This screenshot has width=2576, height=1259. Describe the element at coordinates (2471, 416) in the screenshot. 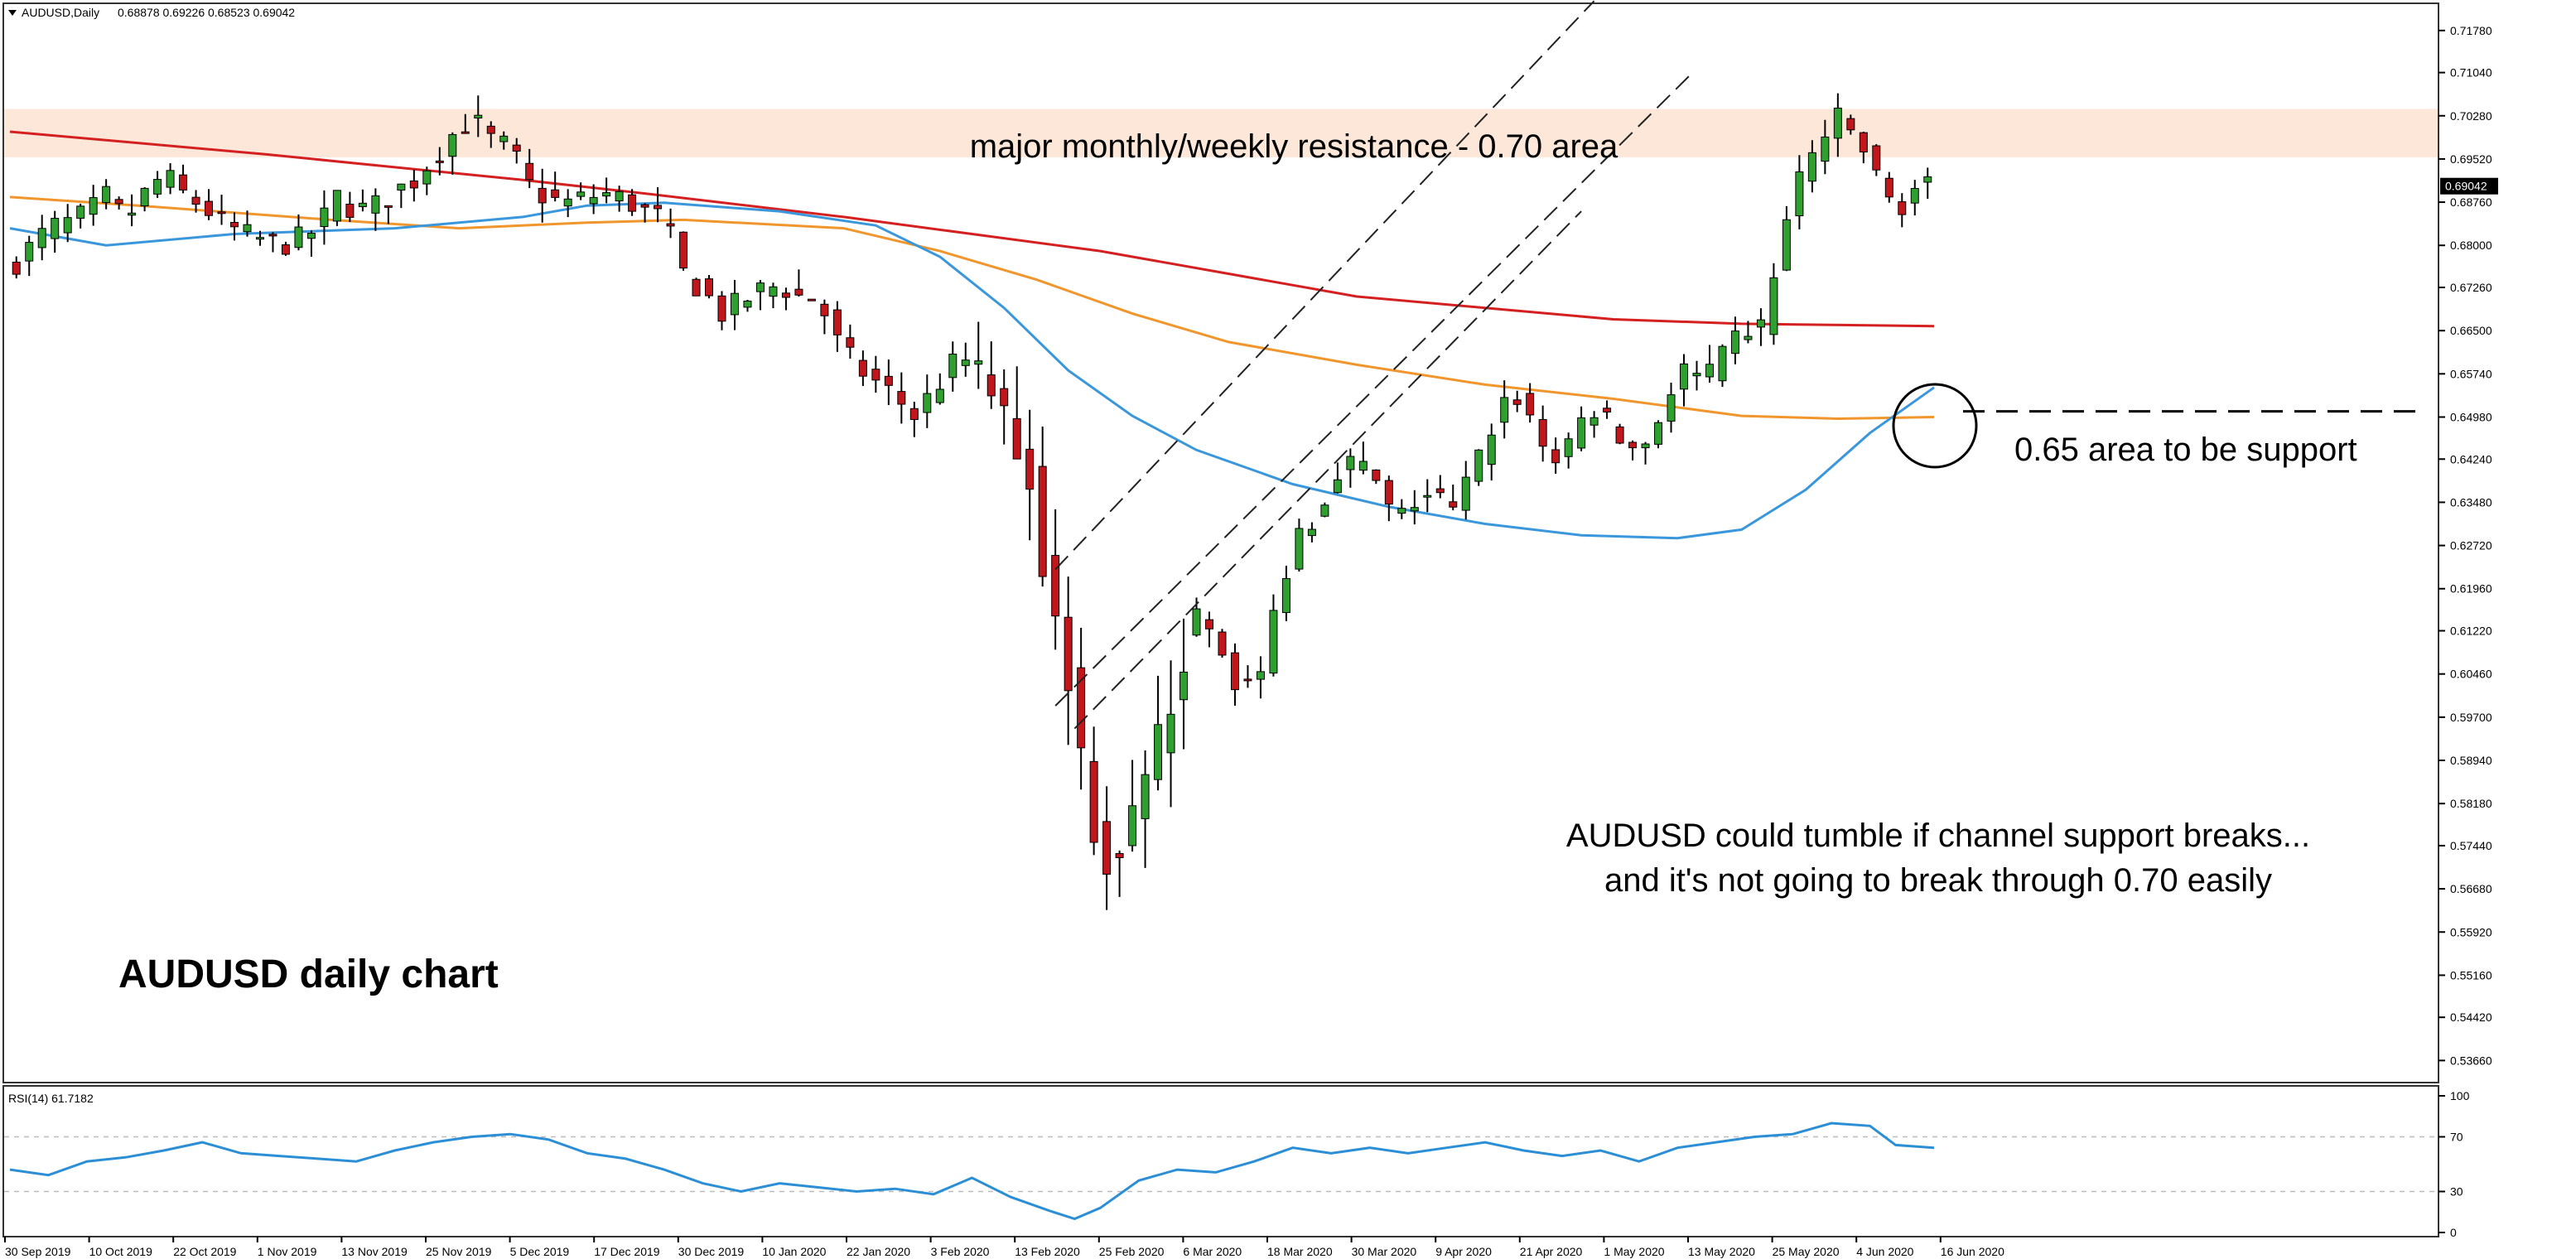

I see `price-tick-label: 0.64980` at that location.